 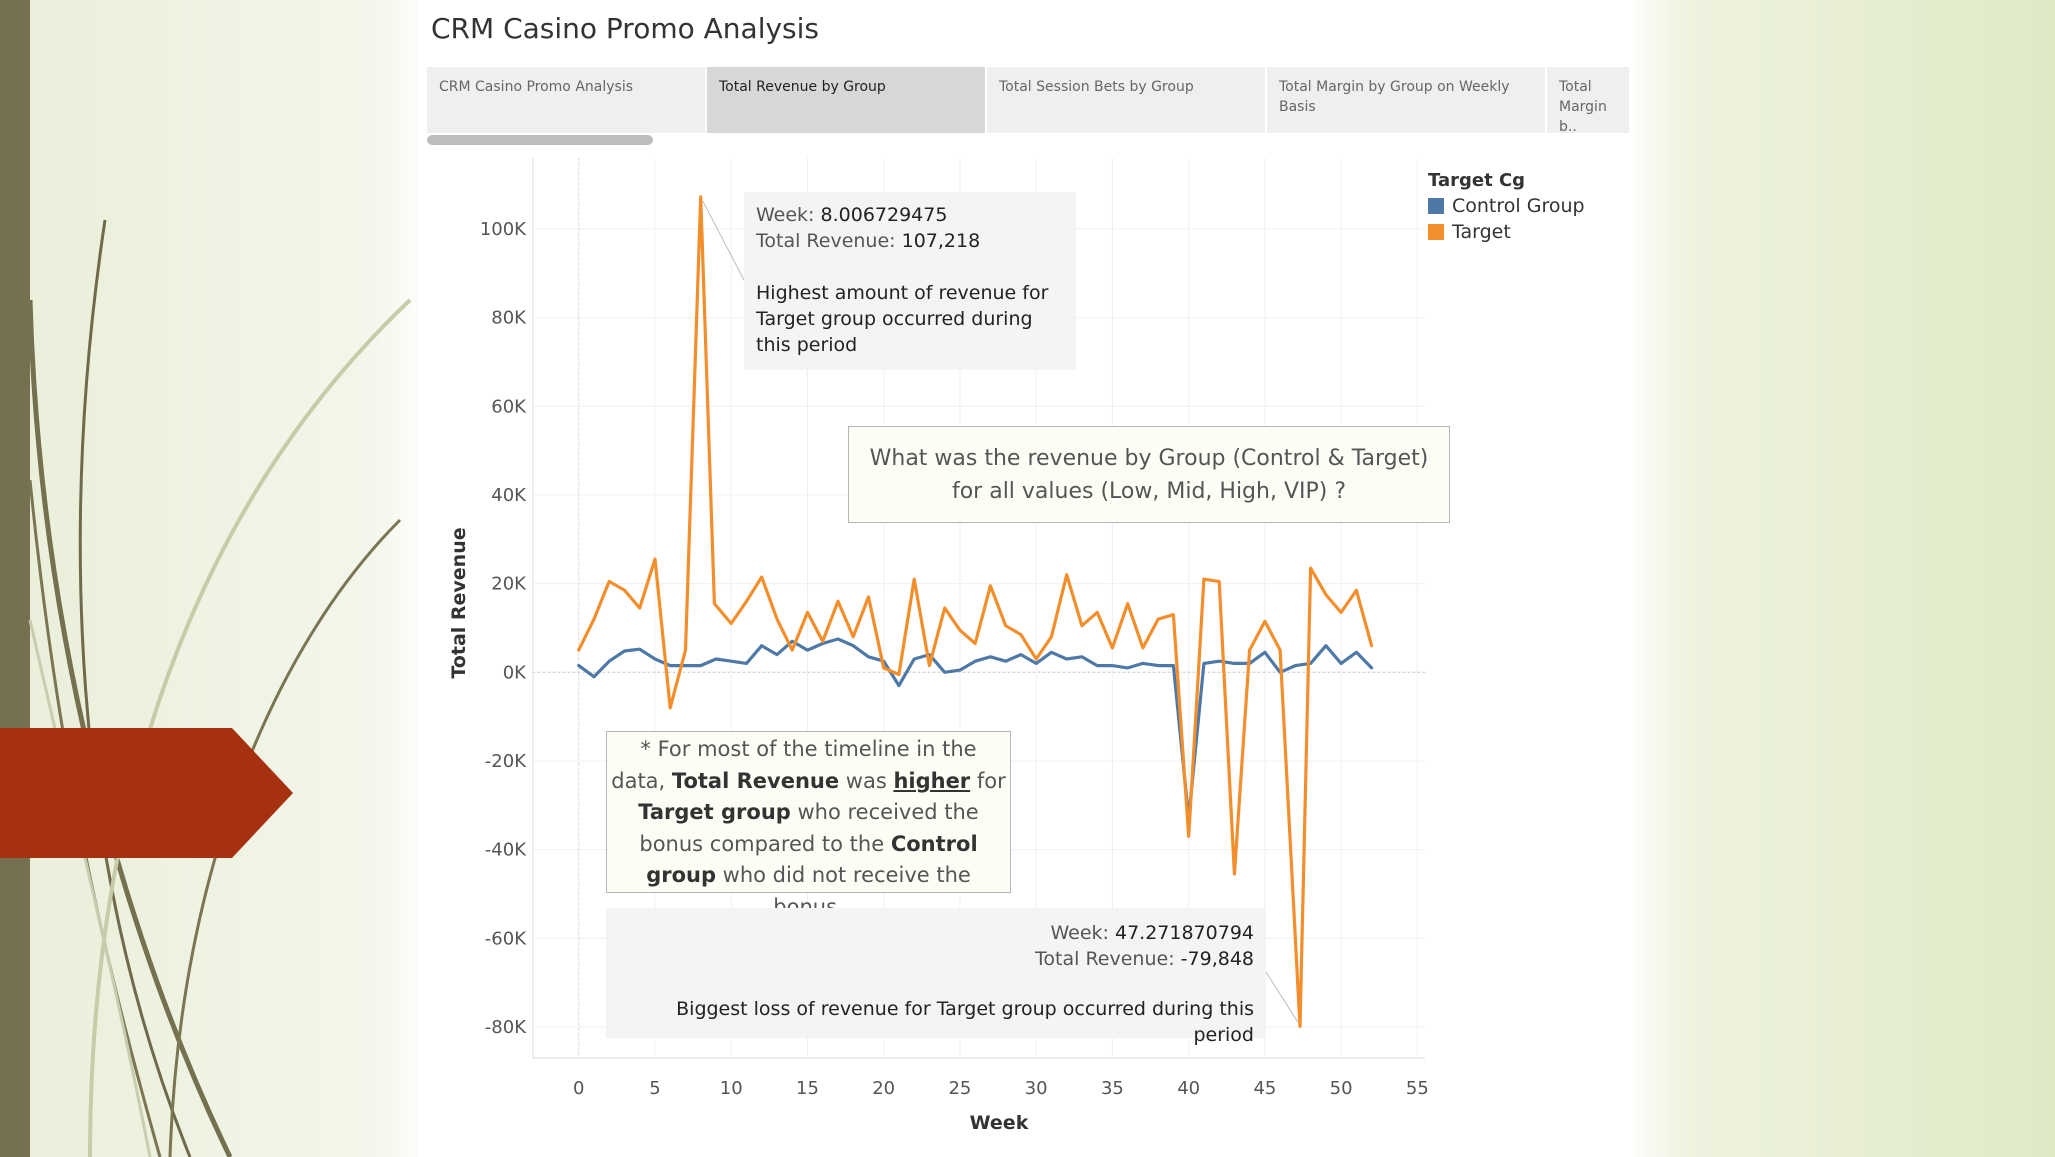 What do you see at coordinates (509, 495) in the screenshot?
I see `y-tick-label: 40K` at bounding box center [509, 495].